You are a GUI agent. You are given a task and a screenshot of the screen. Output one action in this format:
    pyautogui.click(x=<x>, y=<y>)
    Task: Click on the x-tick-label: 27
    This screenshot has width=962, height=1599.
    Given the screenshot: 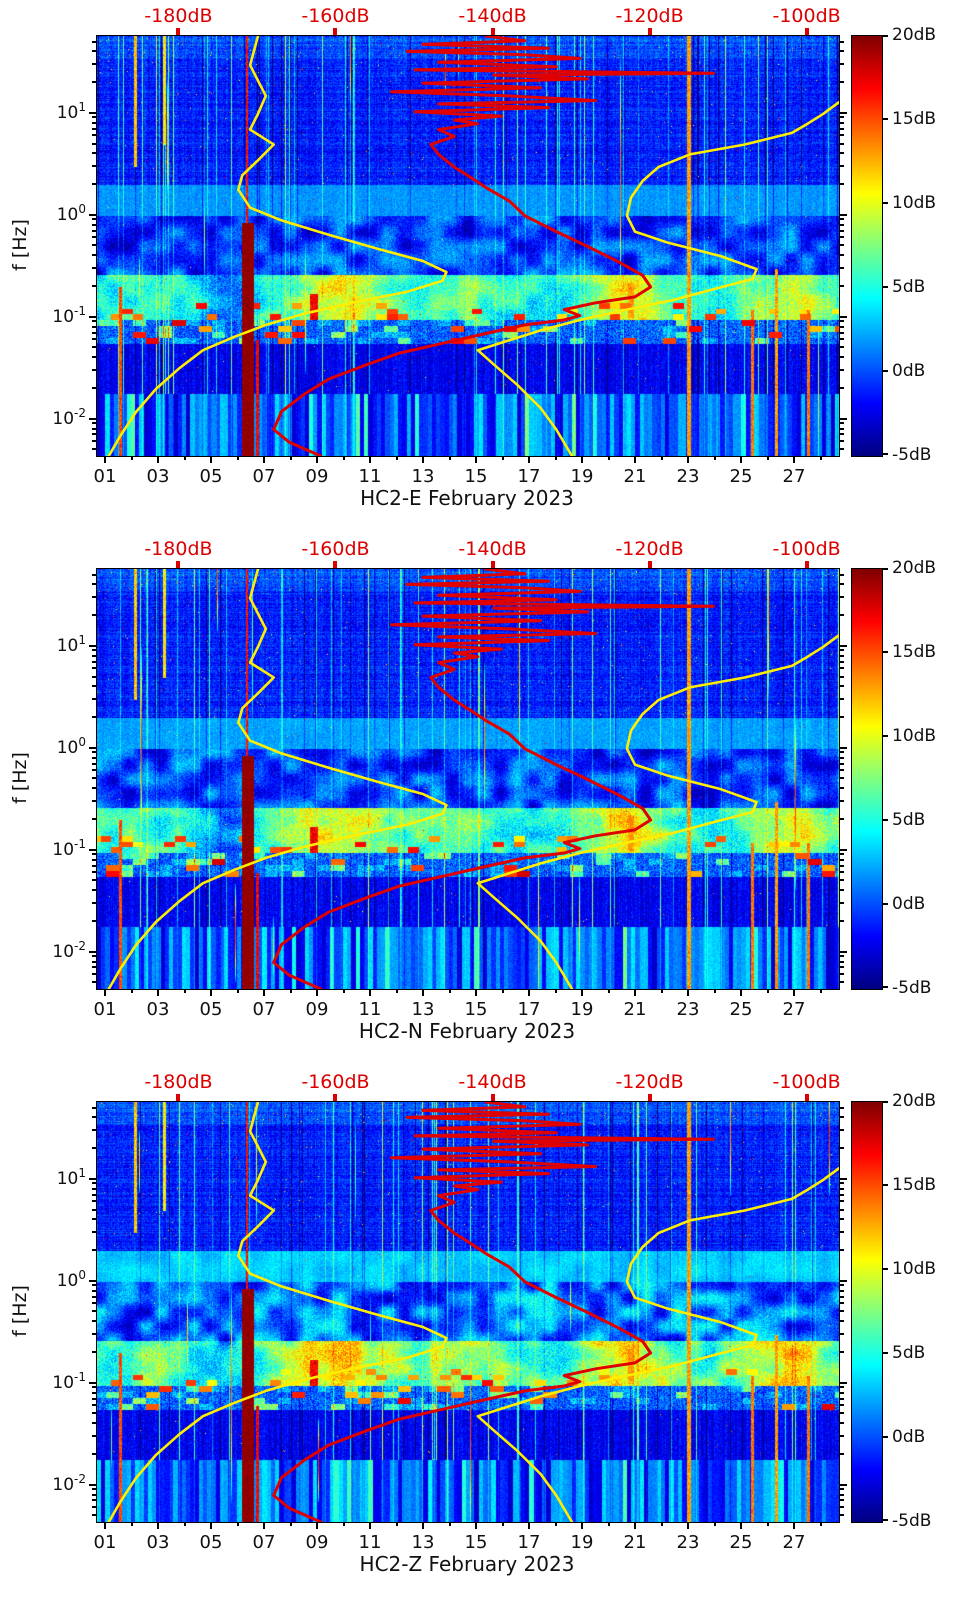 What is the action you would take?
    pyautogui.click(x=794, y=1542)
    